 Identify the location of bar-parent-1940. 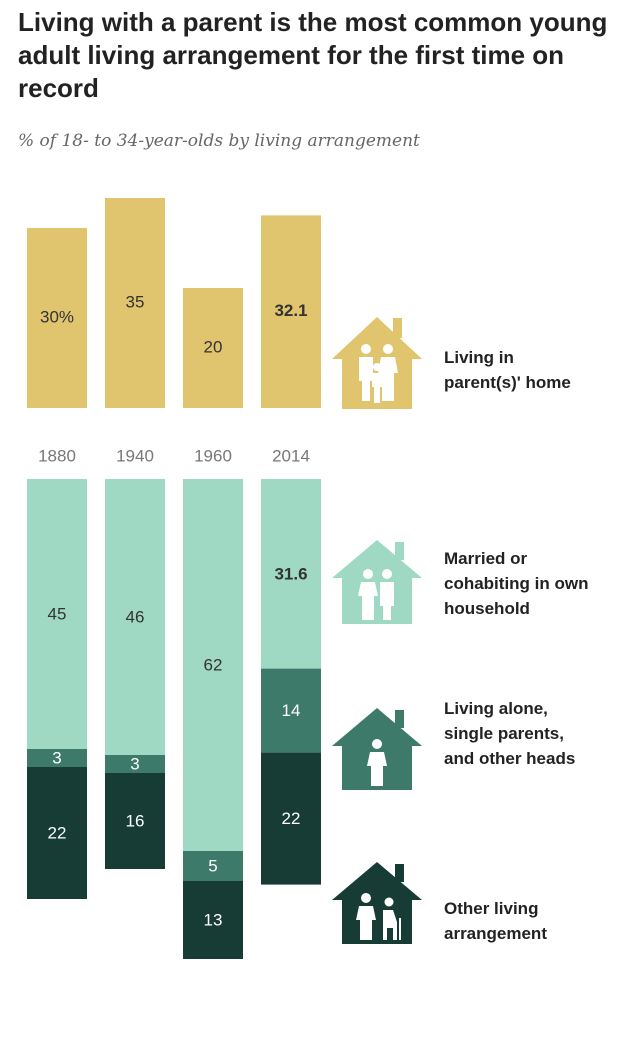
(135, 303).